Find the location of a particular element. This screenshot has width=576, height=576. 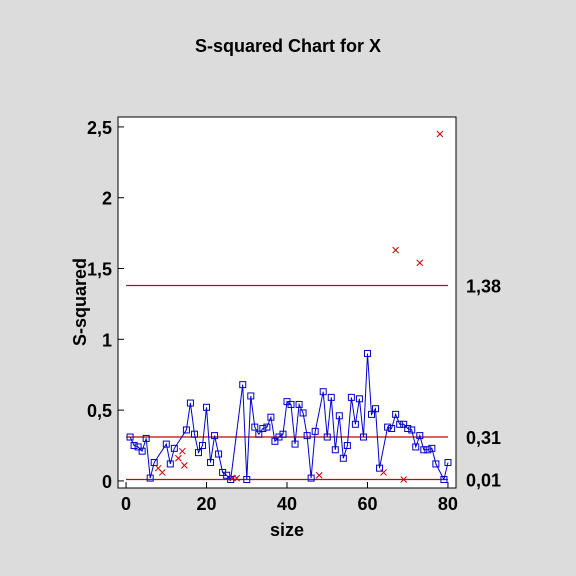

x-axis-label: size is located at coordinates (287, 530).